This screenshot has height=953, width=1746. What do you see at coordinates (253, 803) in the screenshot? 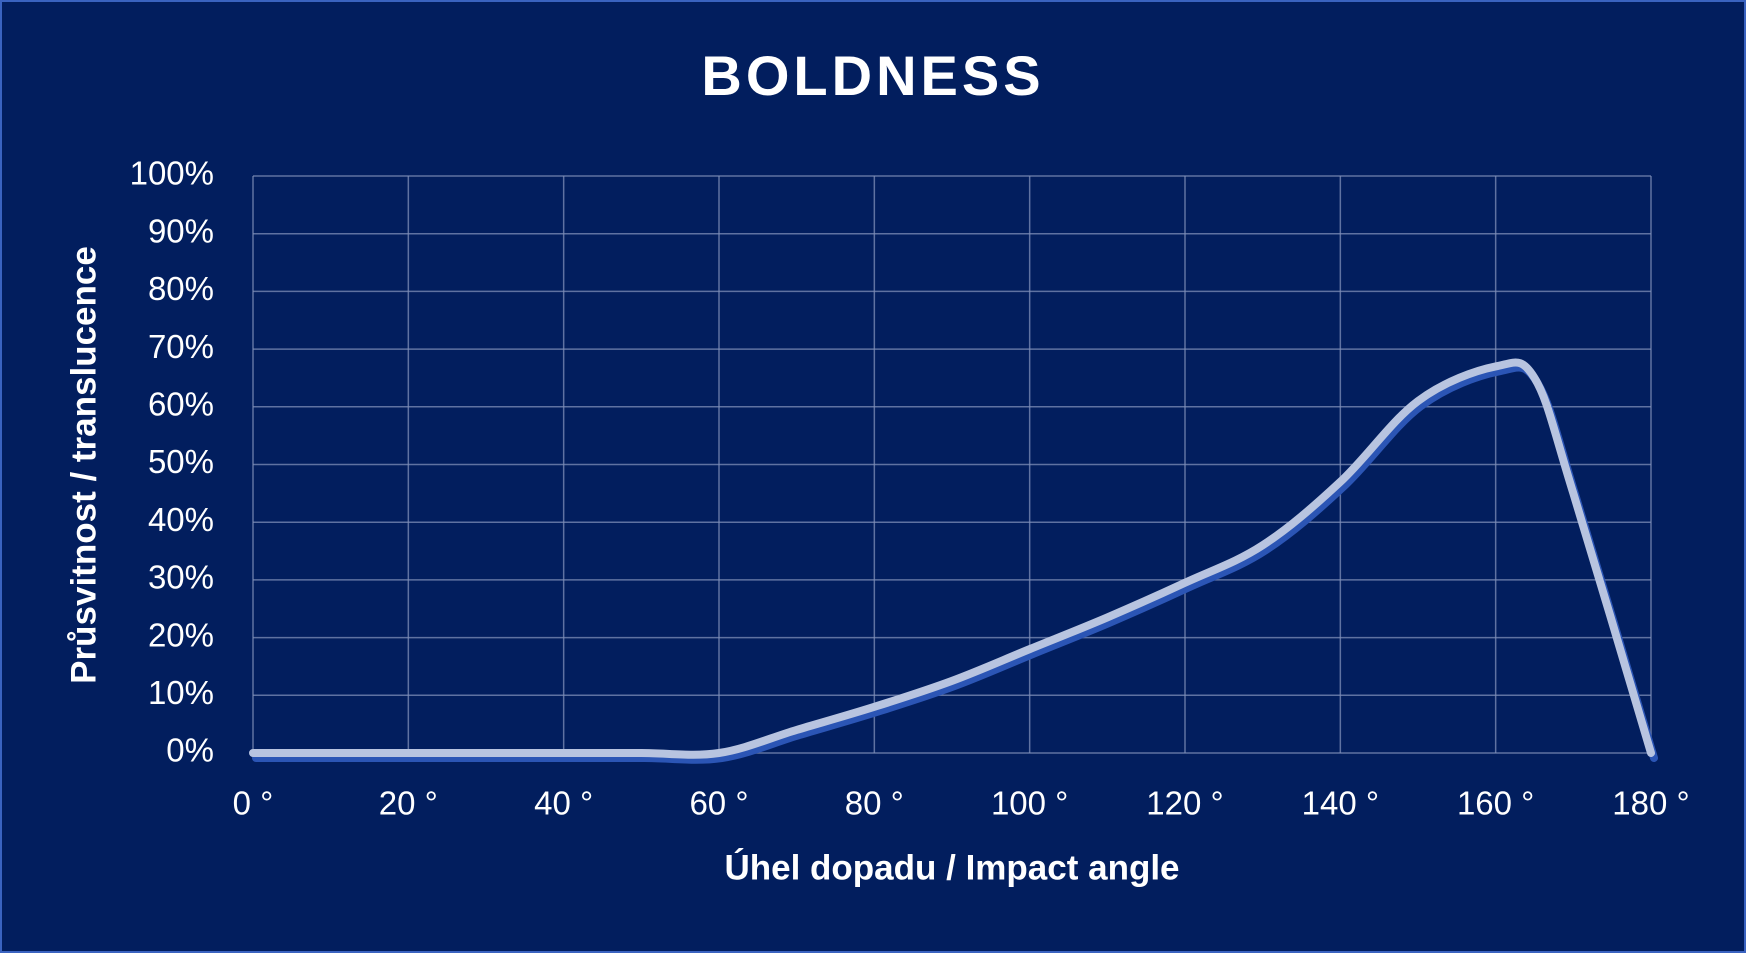
I see `x-tick-label: 0 °` at bounding box center [253, 803].